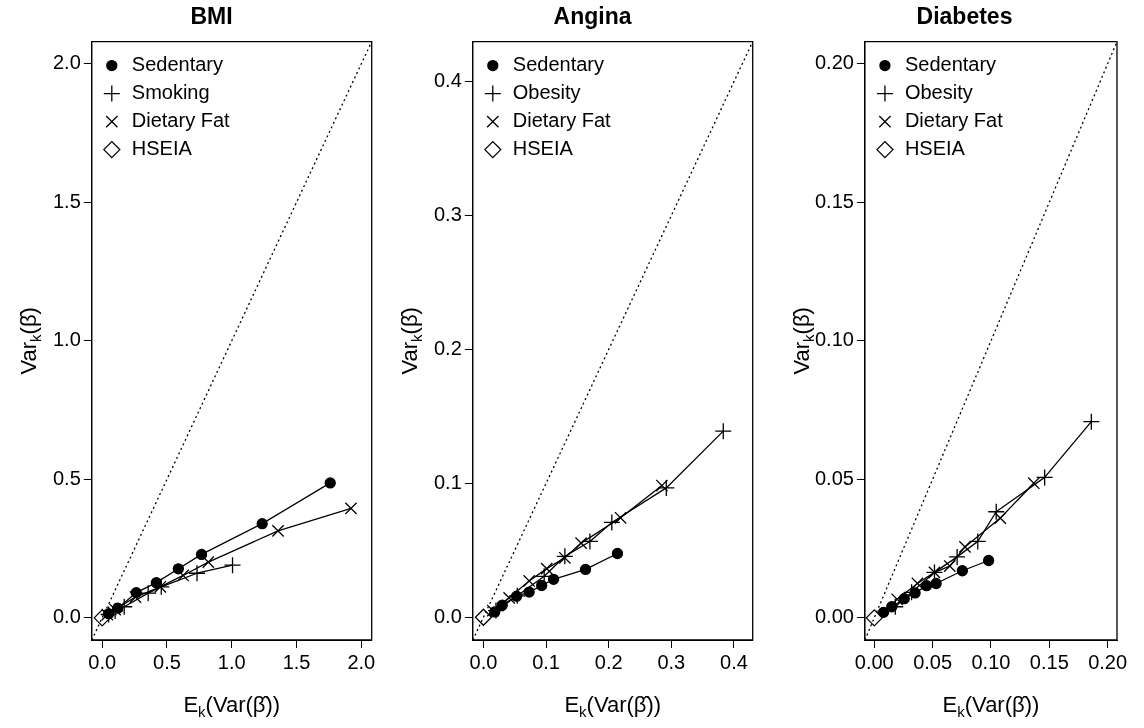  I want to click on y-tick-label: 0.15, so click(834, 200).